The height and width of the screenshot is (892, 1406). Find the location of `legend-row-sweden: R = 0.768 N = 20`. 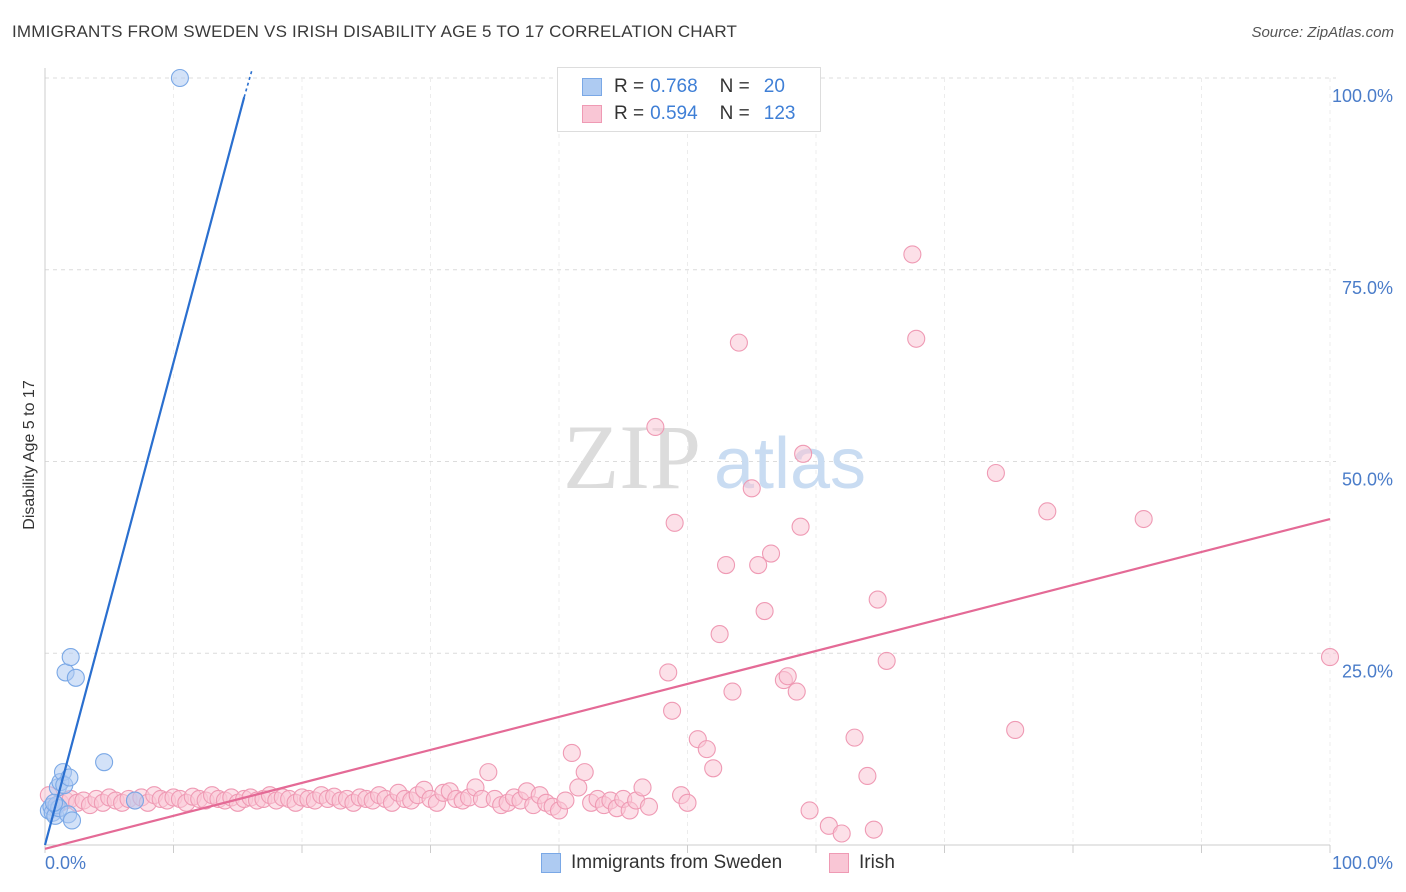

legend-row-sweden: R = 0.768 N = 20 is located at coordinates (683, 87).